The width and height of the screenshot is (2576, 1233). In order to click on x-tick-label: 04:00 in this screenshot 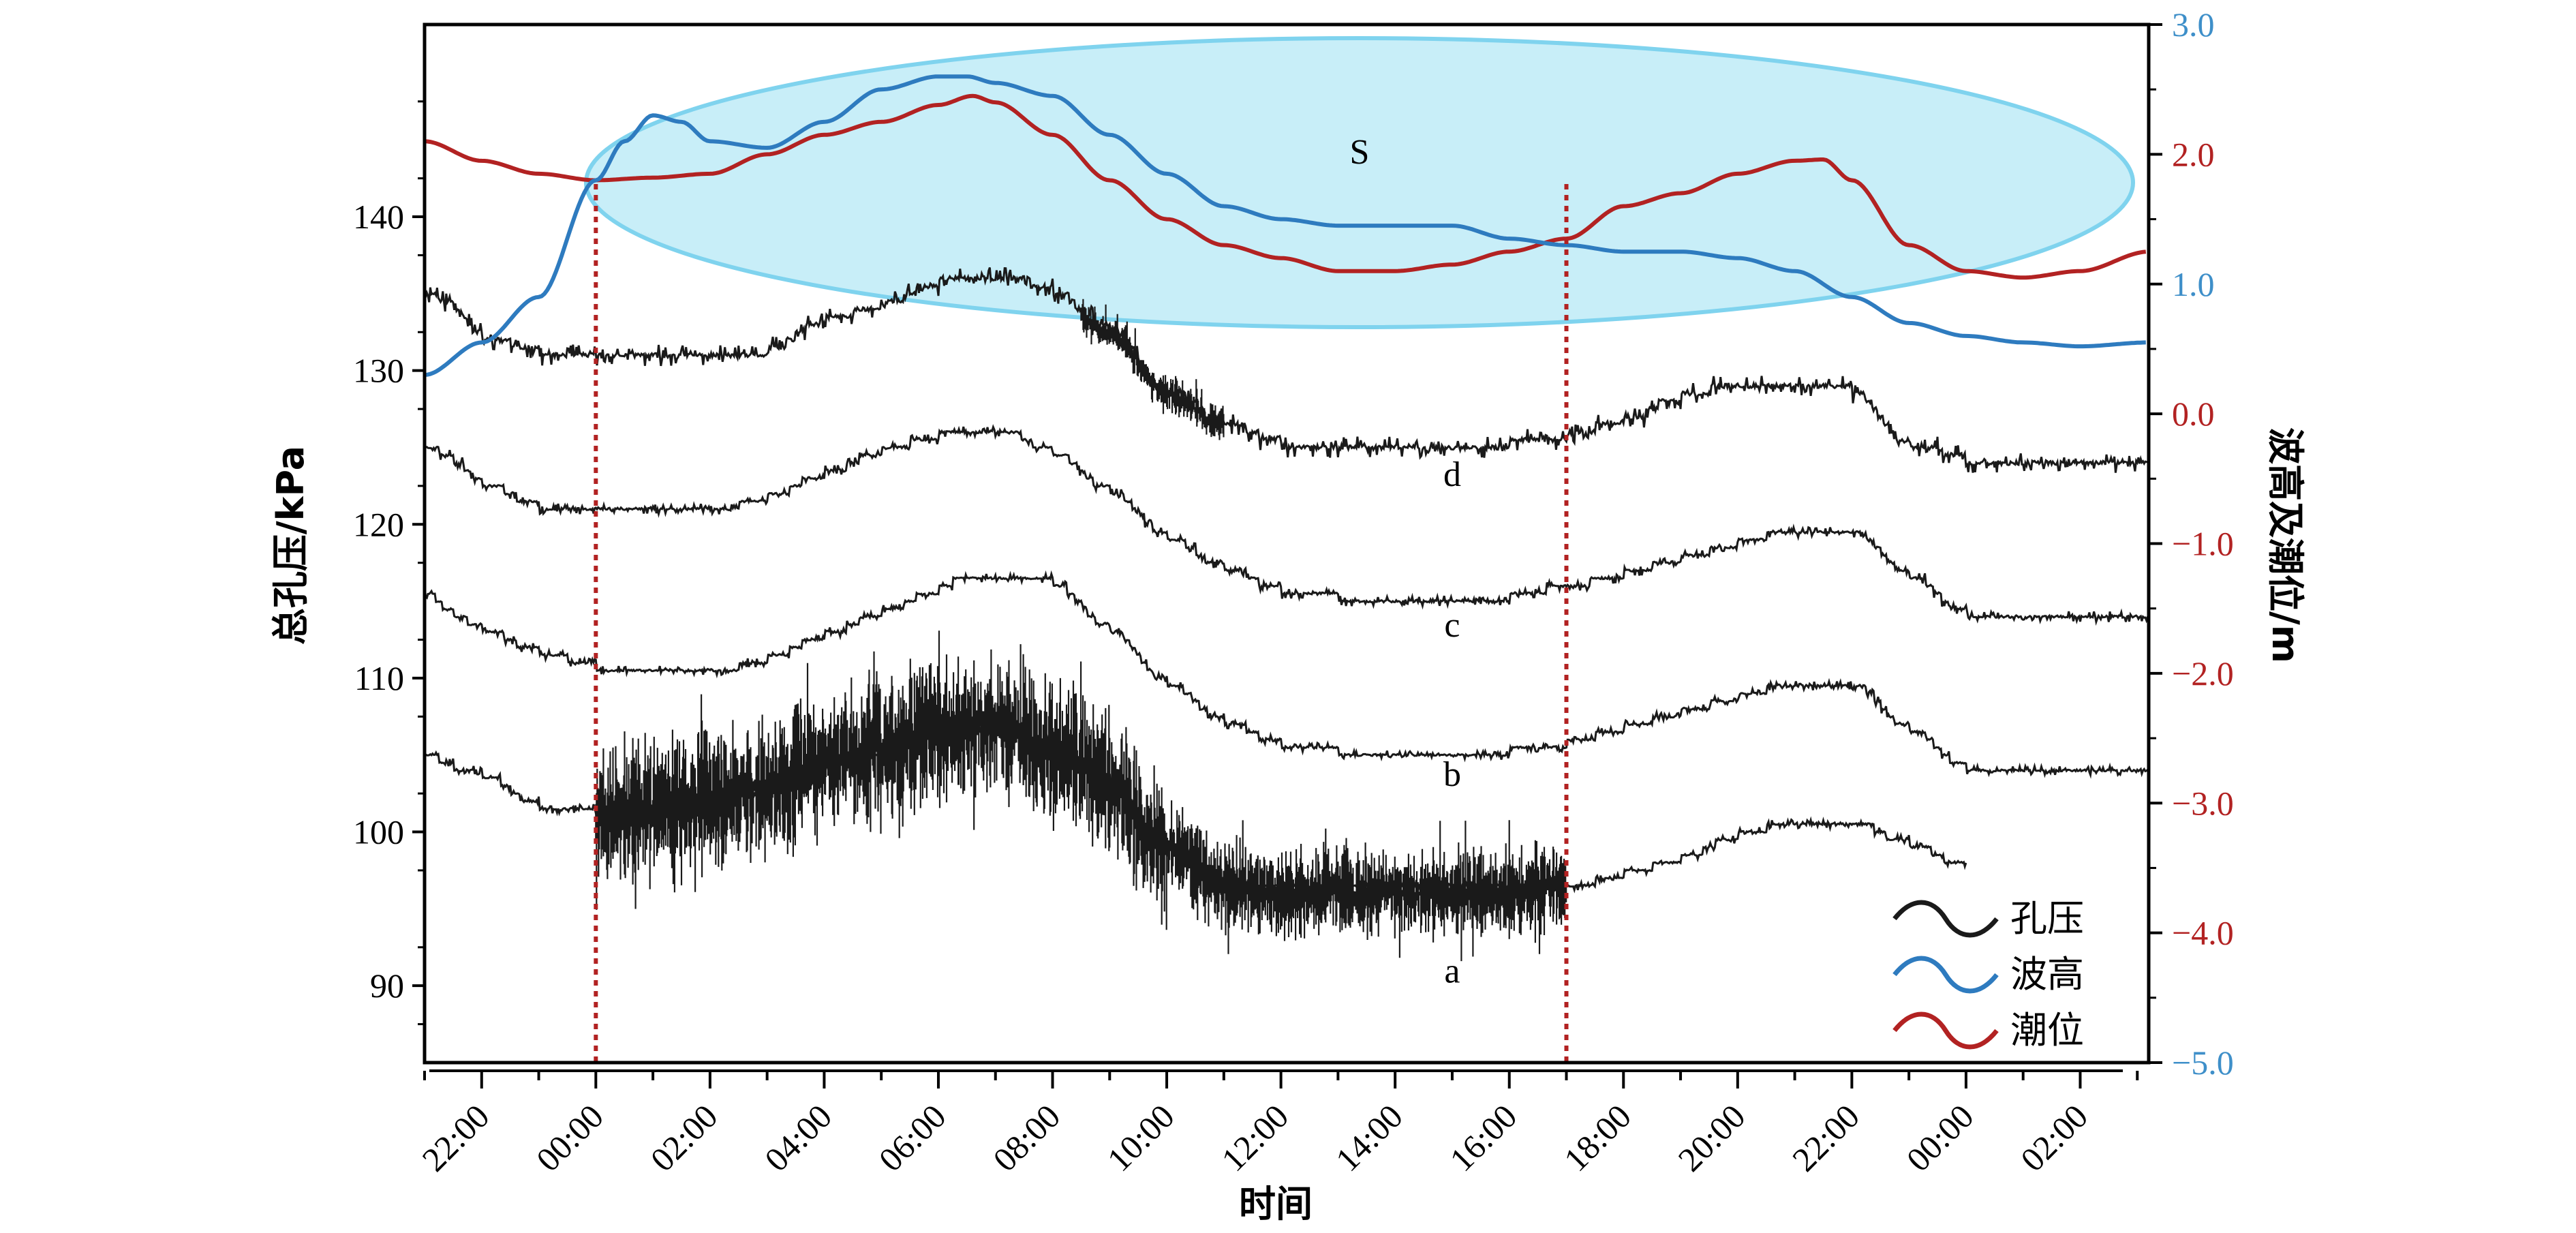, I will do `click(798, 1137)`.